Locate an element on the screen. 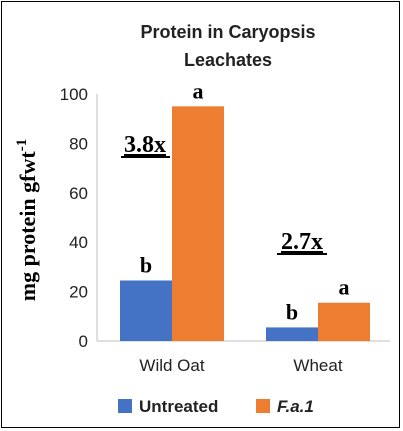 This screenshot has width=403, height=431. fold-change-wheat: 2.7x is located at coordinates (302, 242).